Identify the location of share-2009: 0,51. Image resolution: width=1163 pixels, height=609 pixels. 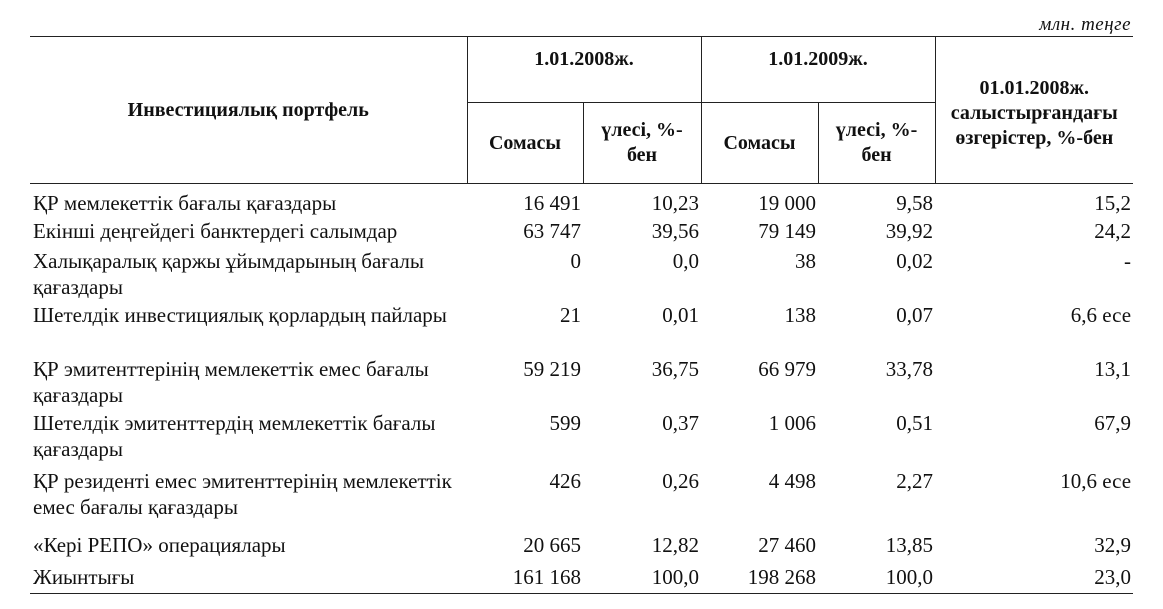
(915, 423).